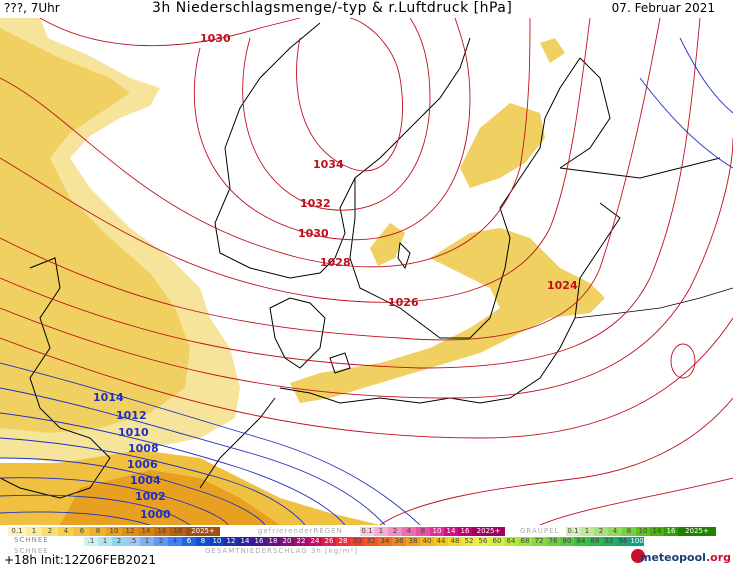 This screenshot has width=733, height=567. I want to click on legend-row-snow: 0.1 1 2 4 6 8 10 12 14 16 18 2025+, so click(121, 531).